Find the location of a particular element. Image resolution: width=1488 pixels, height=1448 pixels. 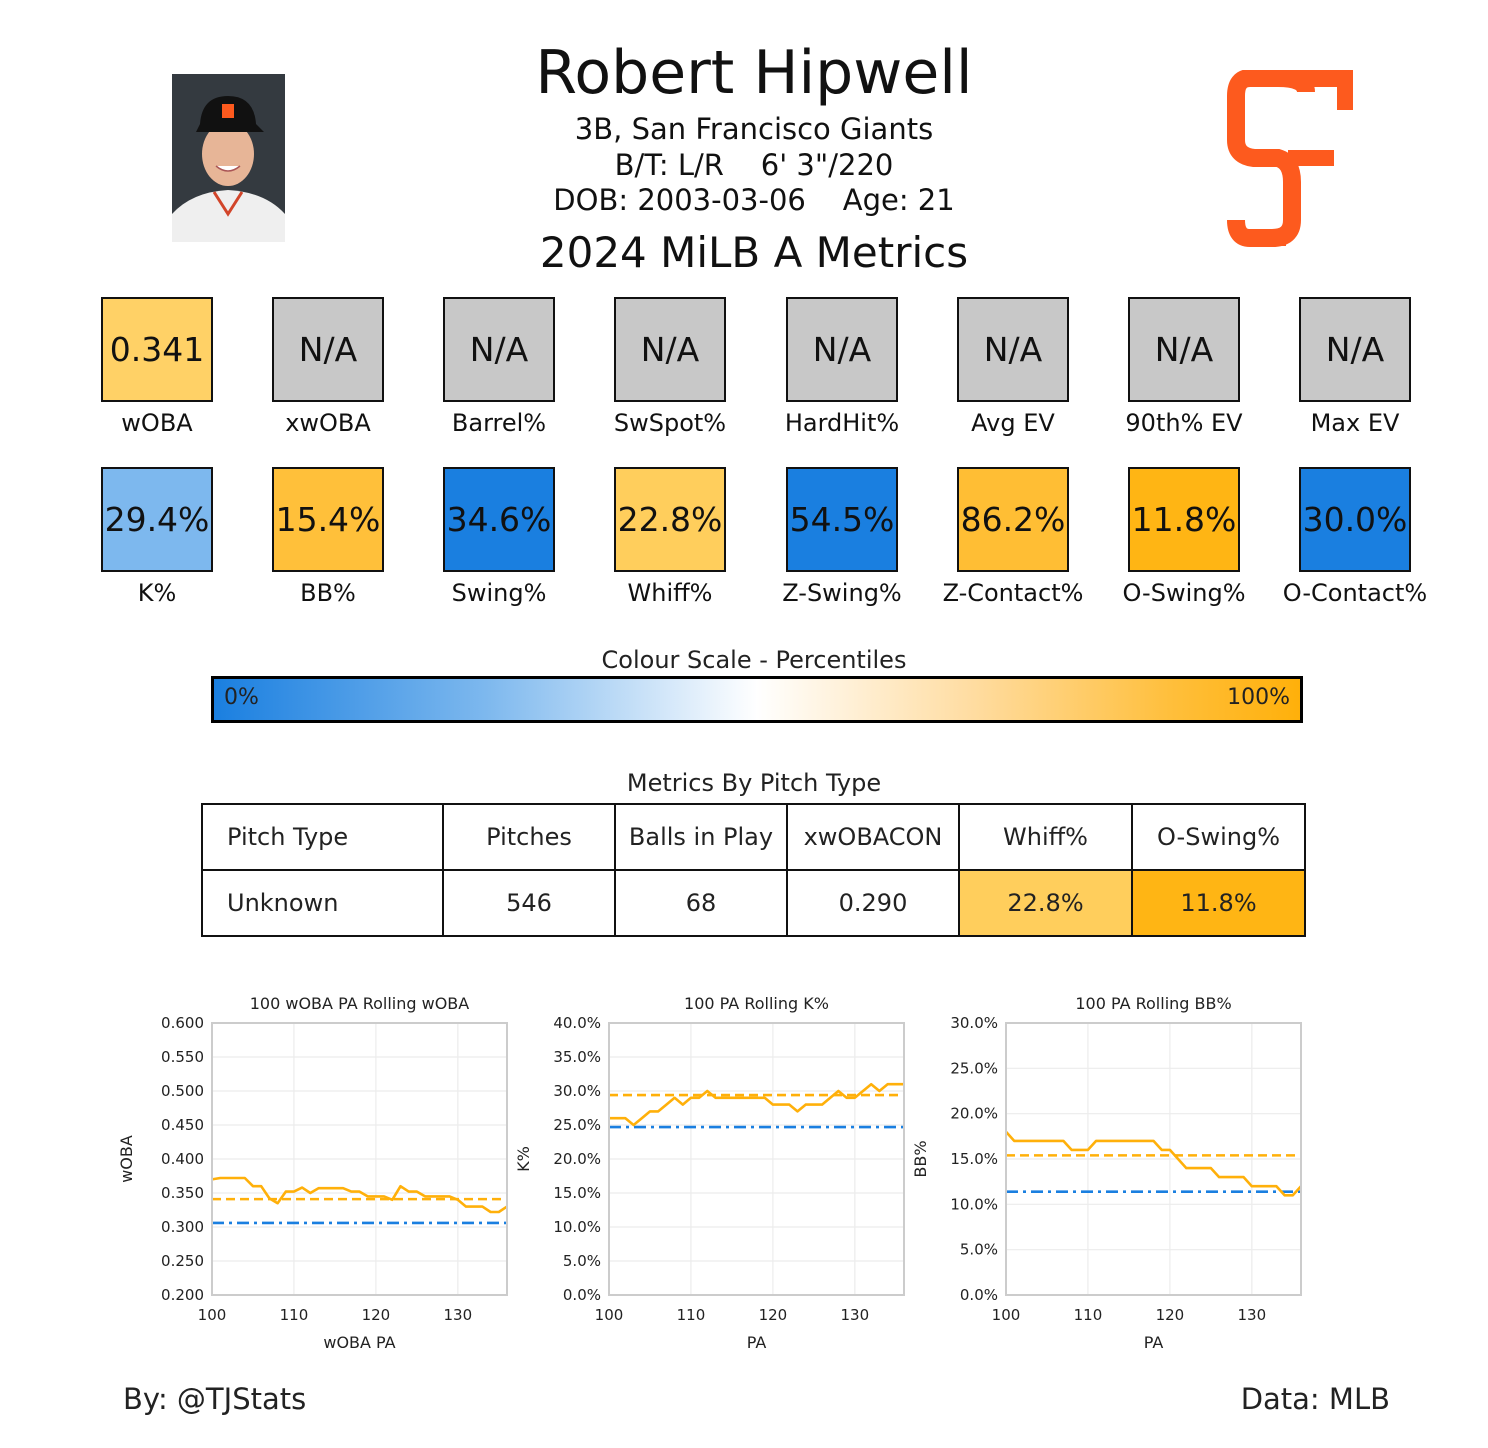

y-tick-label: 35.0% is located at coordinates (577, 1057).